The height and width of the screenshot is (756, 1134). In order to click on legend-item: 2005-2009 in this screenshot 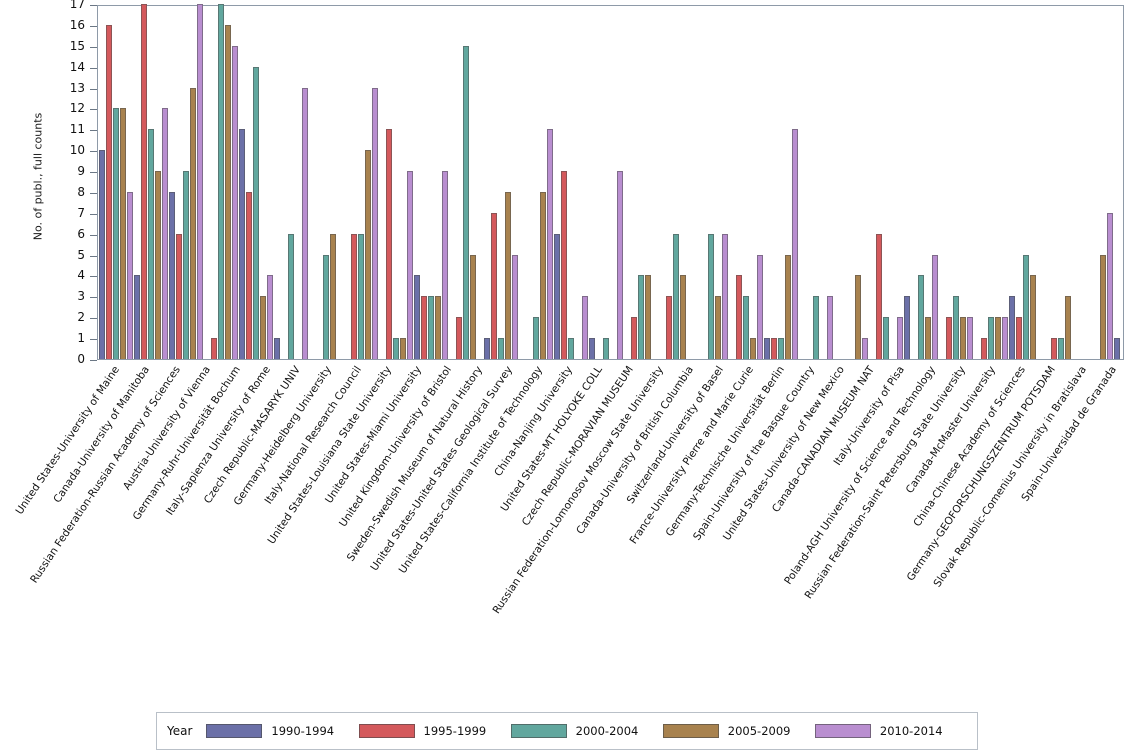, I will do `click(733, 731)`.